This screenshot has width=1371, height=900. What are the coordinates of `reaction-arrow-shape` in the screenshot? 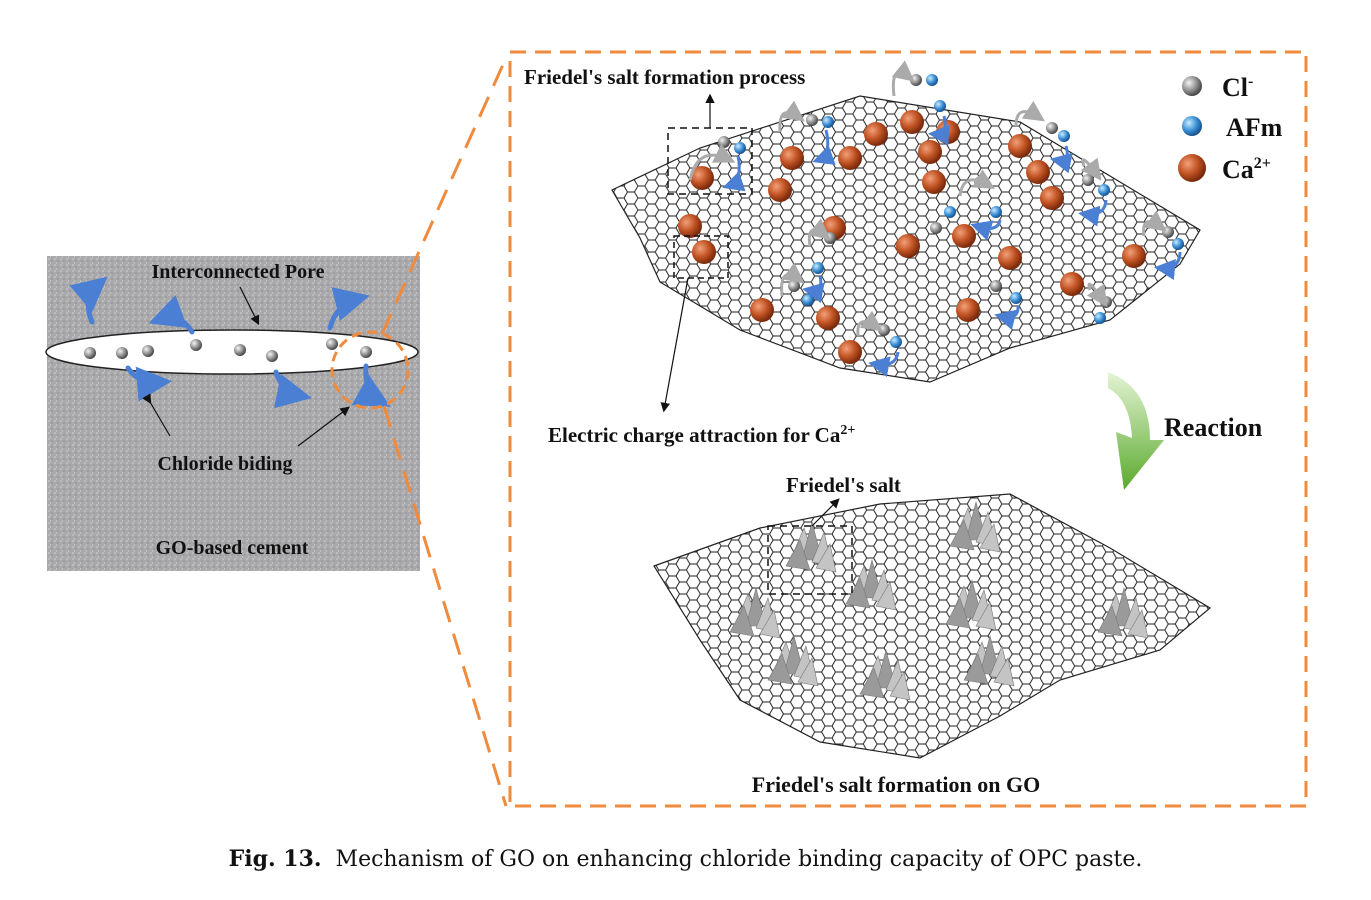 It's located at (1136, 431).